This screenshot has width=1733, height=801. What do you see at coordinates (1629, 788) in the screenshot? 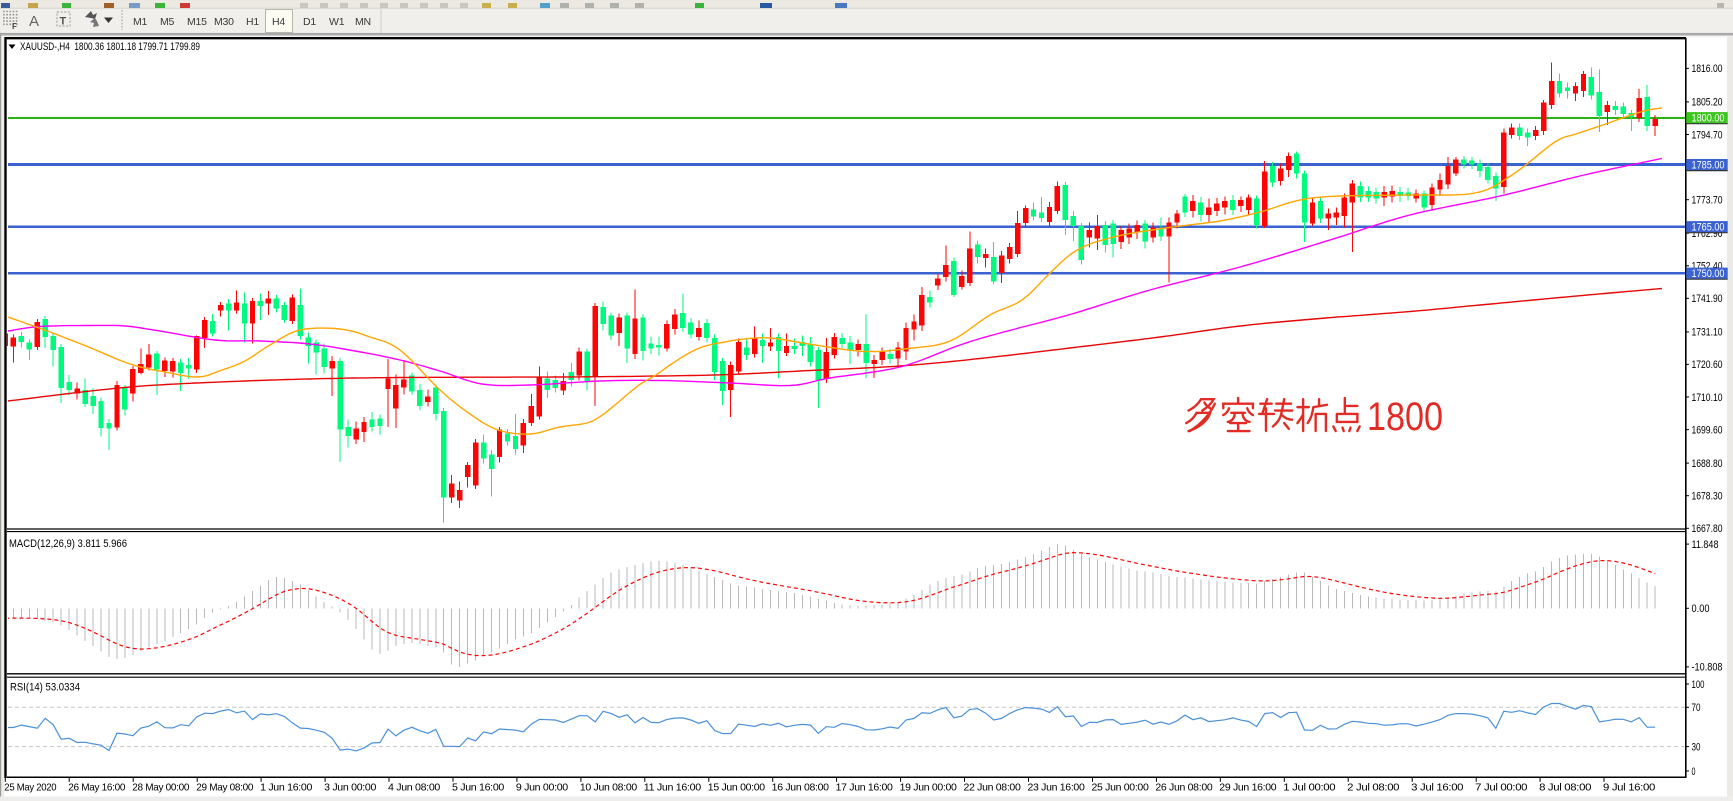
I see `svg-text: 9 Jul 16:00` at bounding box center [1629, 788].